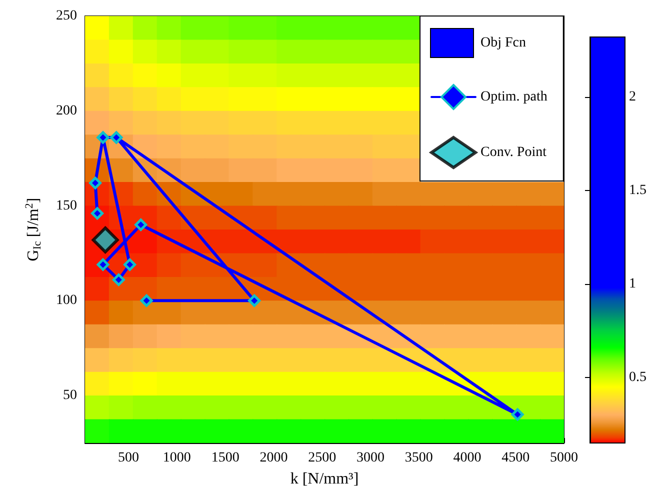 The width and height of the screenshot is (654, 495). Describe the element at coordinates (66, 16) in the screenshot. I see `y-tick-label: 250` at that location.